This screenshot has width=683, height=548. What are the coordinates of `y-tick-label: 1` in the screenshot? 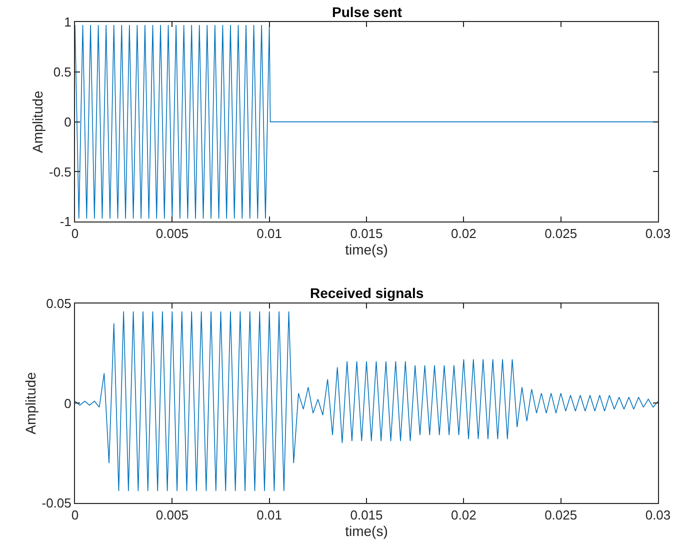 It's located at (68, 22).